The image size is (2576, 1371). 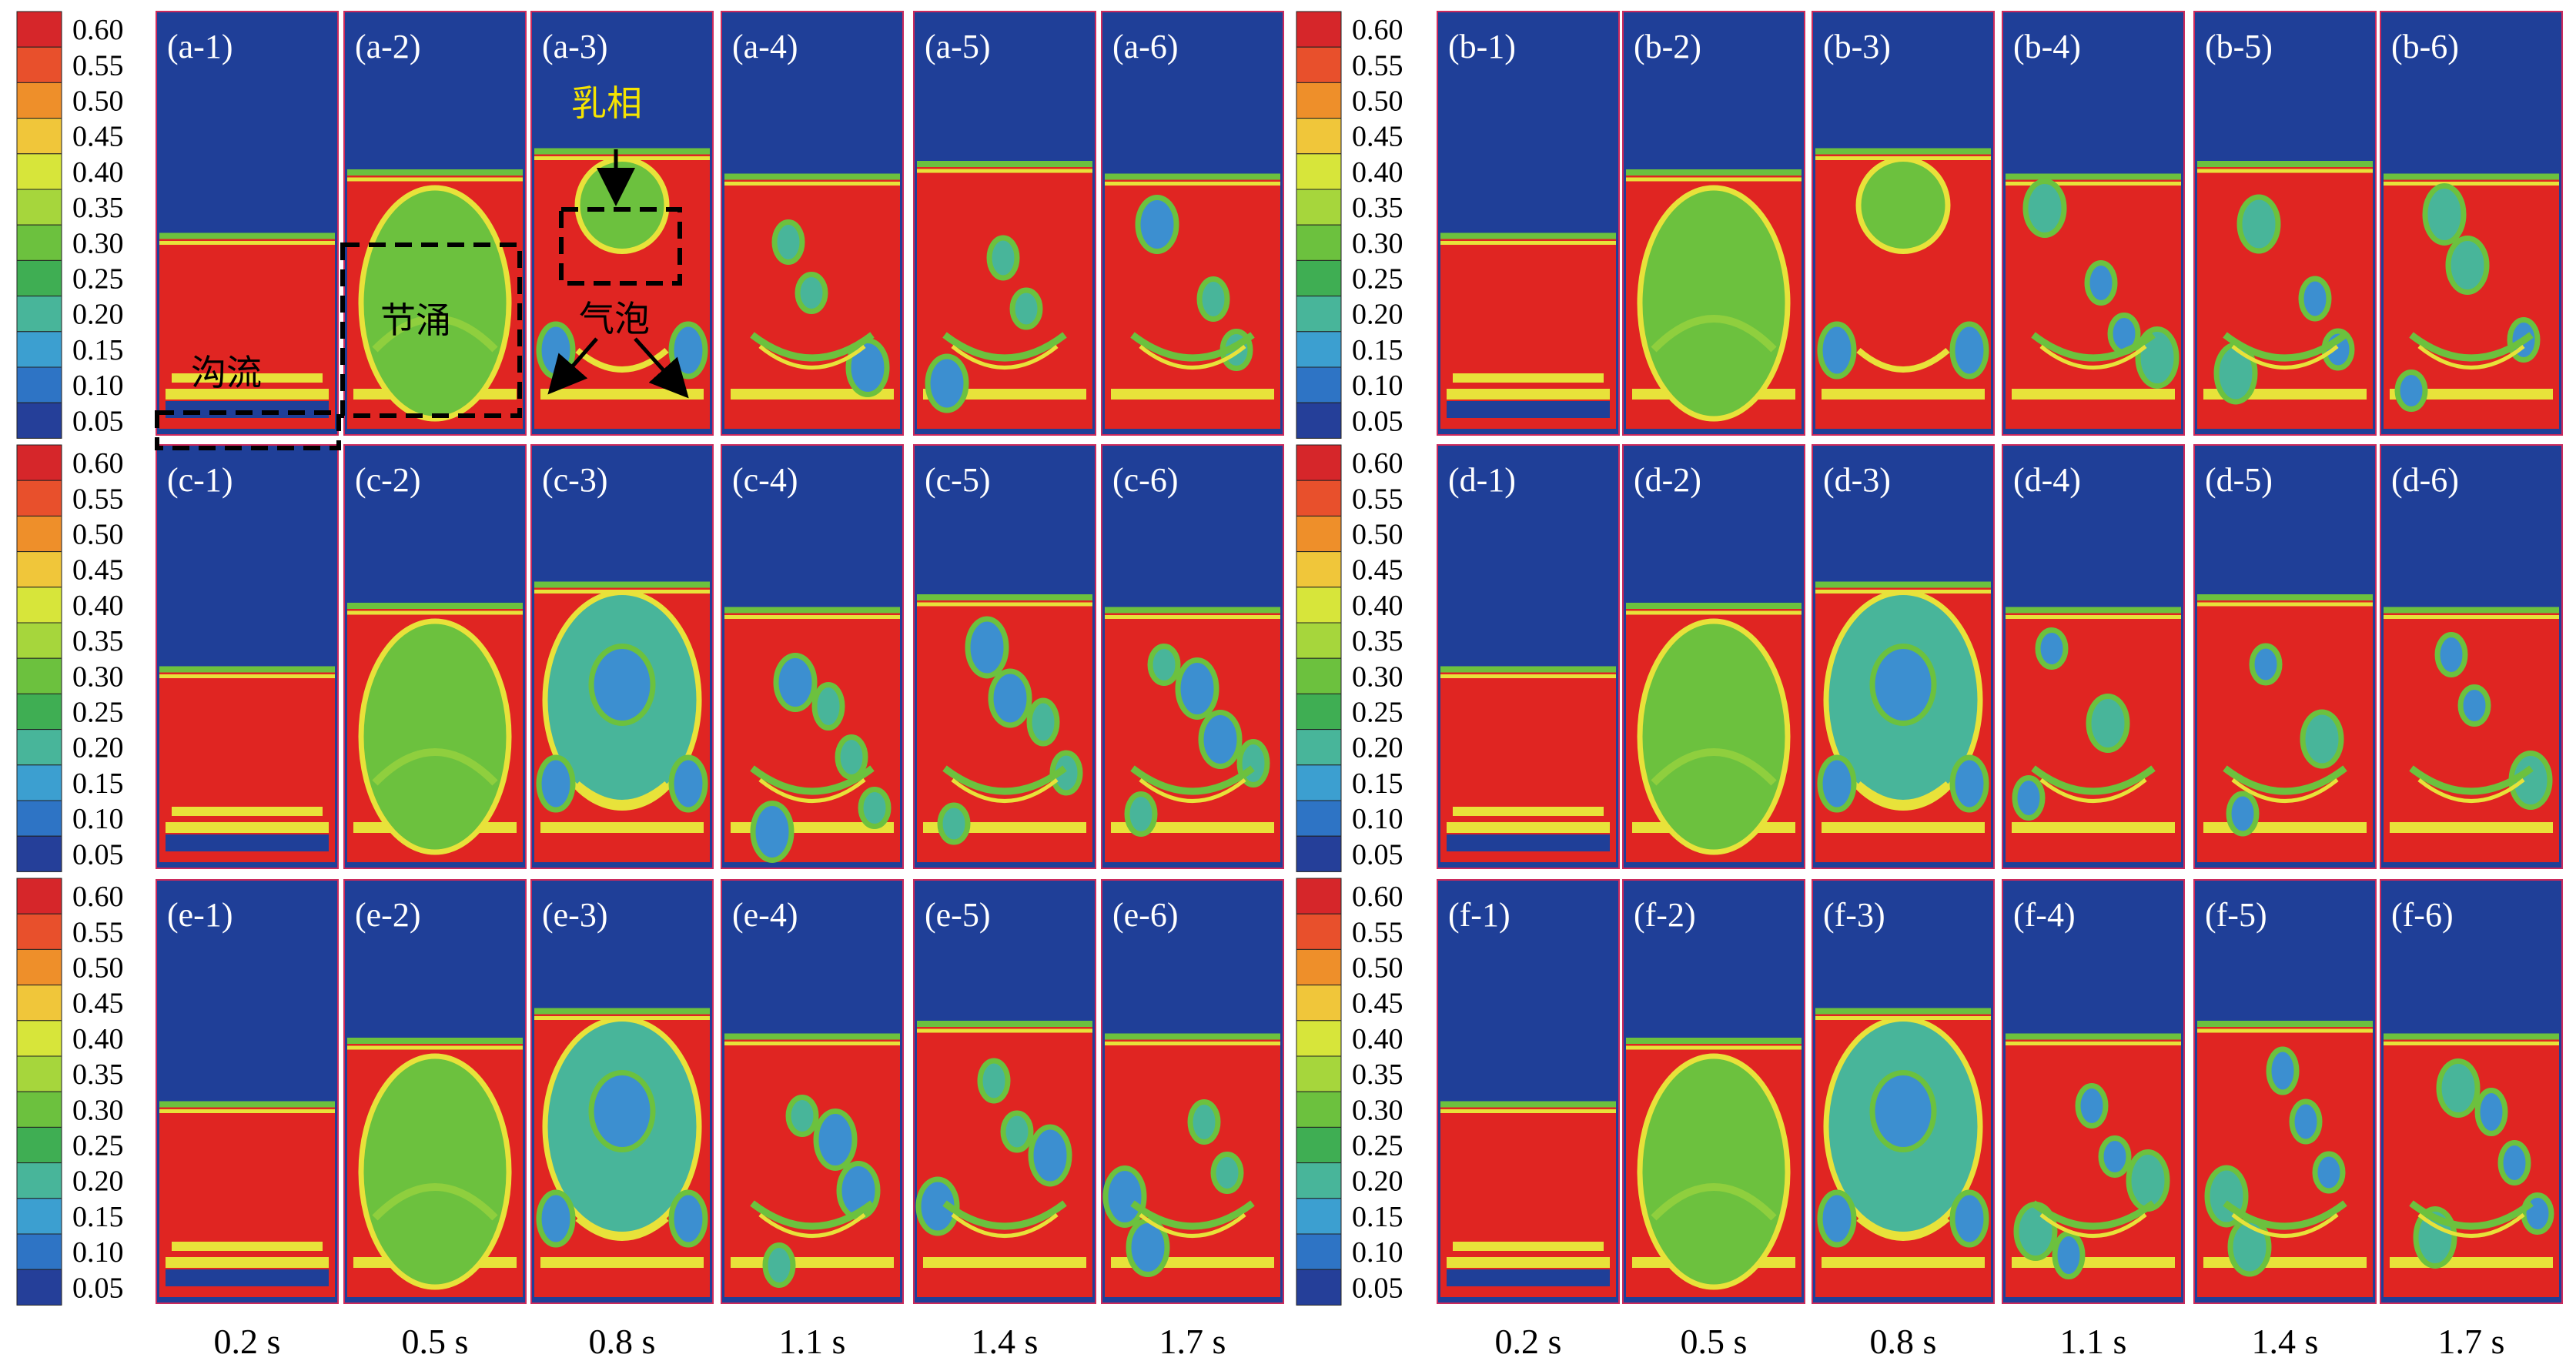 What do you see at coordinates (1146, 480) in the screenshot?
I see `panel-label: (c-6)` at bounding box center [1146, 480].